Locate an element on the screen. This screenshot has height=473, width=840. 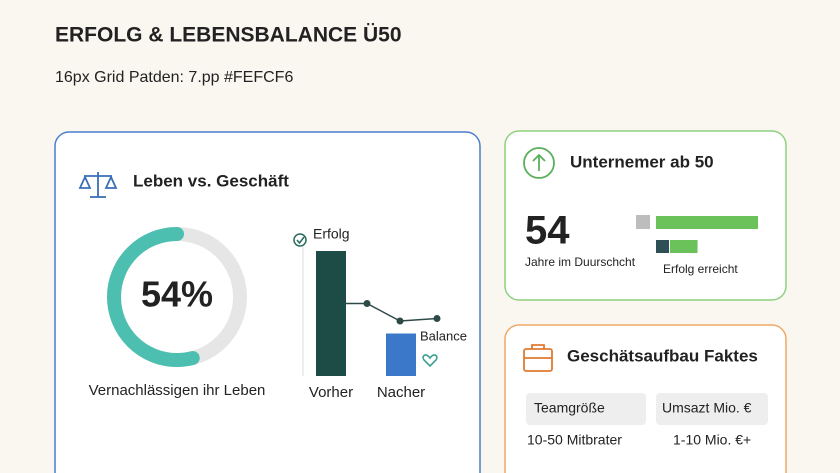
bar-label: Erfolg is located at coordinates (331, 234).